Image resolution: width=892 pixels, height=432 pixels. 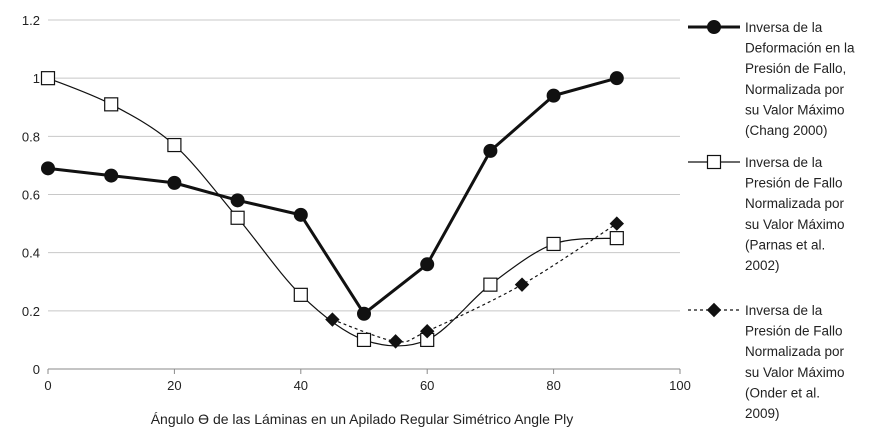 I want to click on legend-label-line: (Parnas et al., so click(x=785, y=244).